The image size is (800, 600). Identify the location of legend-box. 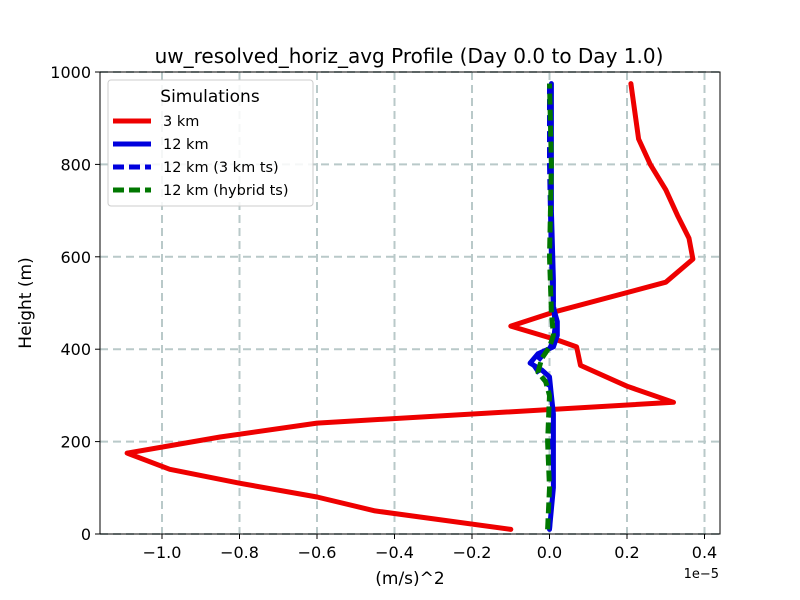
(210, 143).